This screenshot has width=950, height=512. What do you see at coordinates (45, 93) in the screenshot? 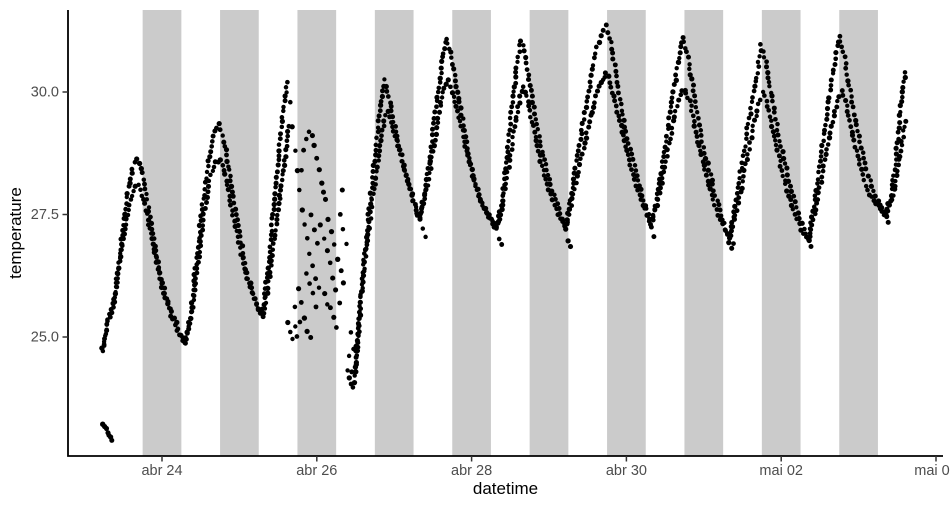
I see `y-tick-label: 30.0` at bounding box center [45, 93].